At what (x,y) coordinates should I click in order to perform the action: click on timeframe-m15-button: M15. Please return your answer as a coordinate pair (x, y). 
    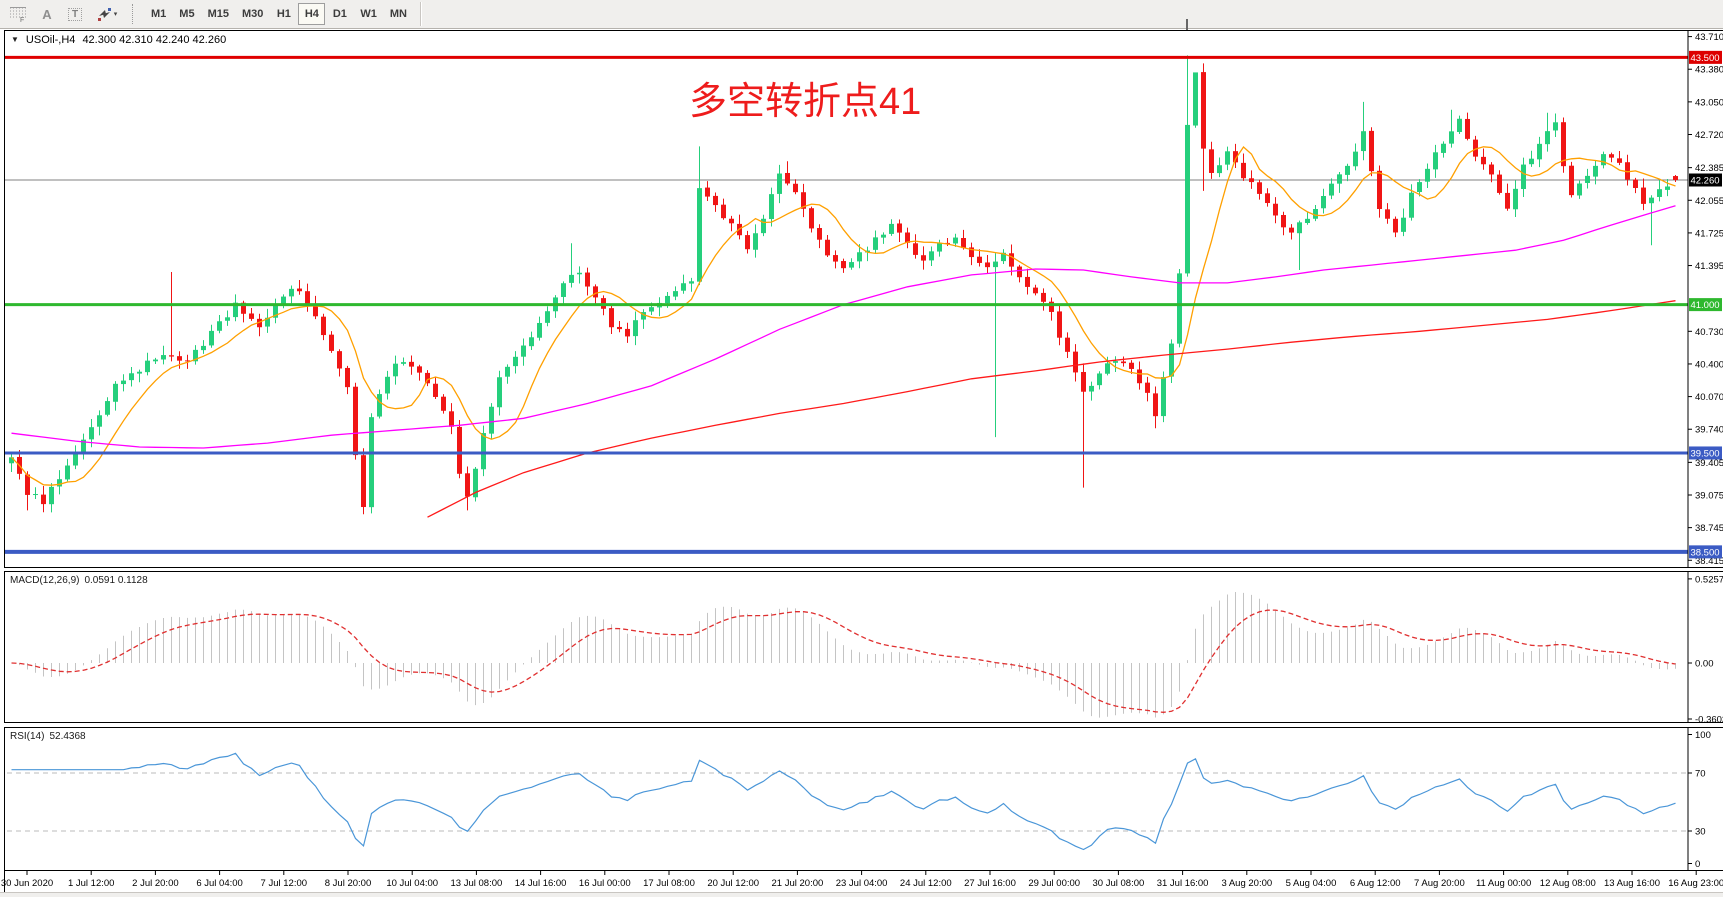
    Looking at the image, I should click on (218, 14).